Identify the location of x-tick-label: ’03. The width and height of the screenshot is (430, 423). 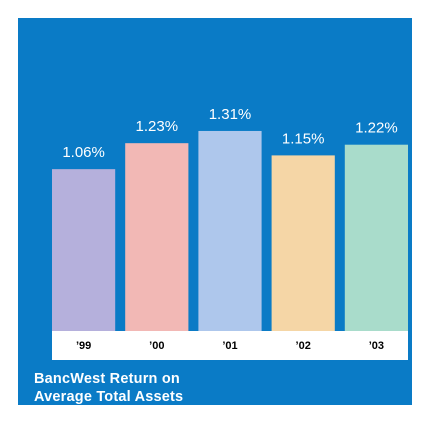
(376, 346).